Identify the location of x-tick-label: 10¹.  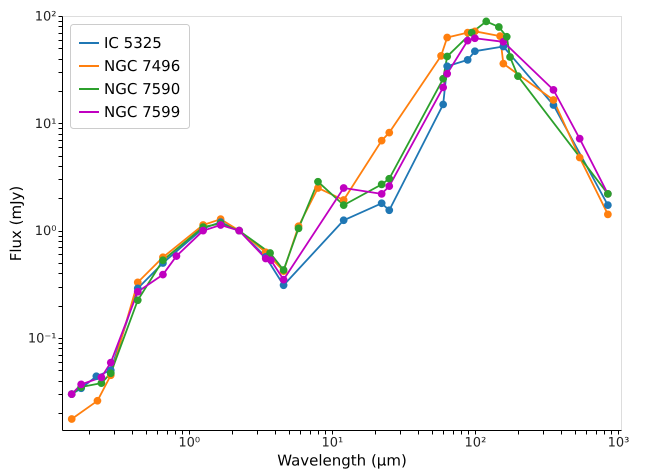
(332, 443).